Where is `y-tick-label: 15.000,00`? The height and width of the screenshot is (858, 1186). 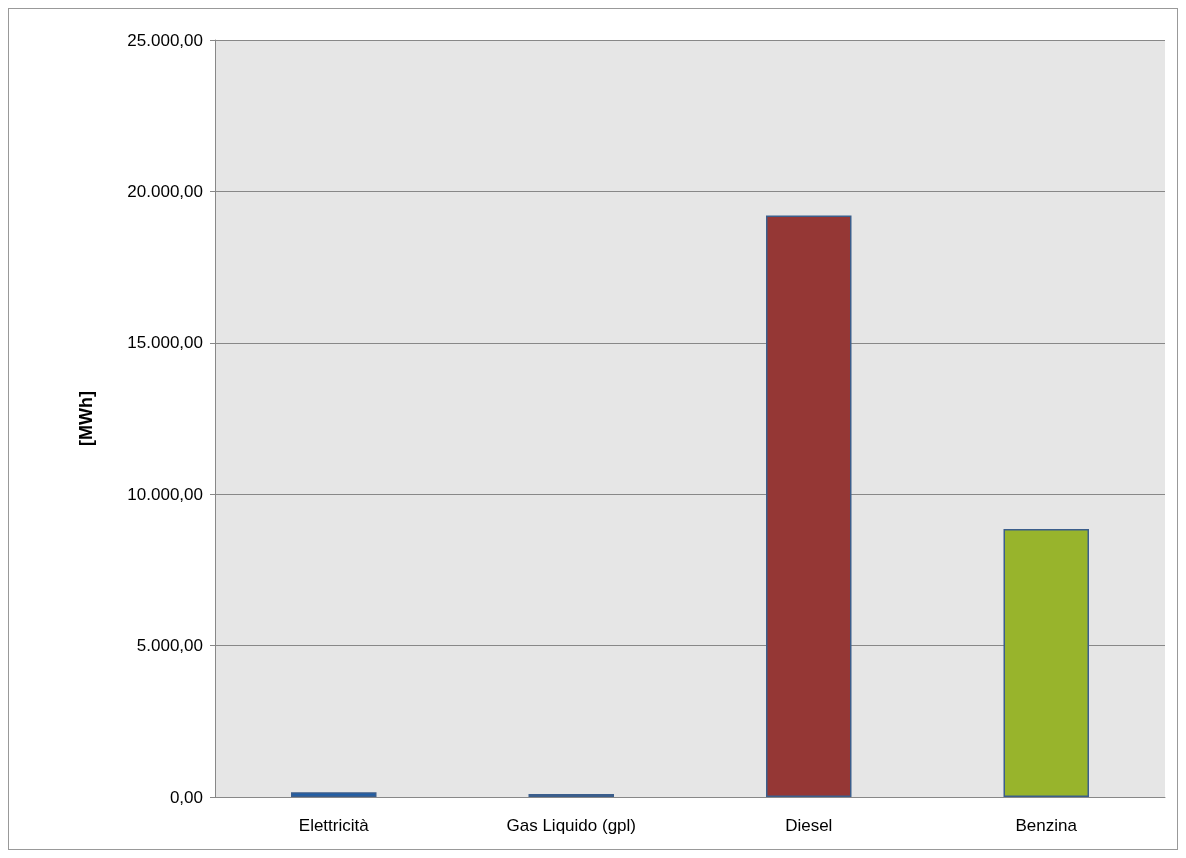 y-tick-label: 15.000,00 is located at coordinates (165, 343).